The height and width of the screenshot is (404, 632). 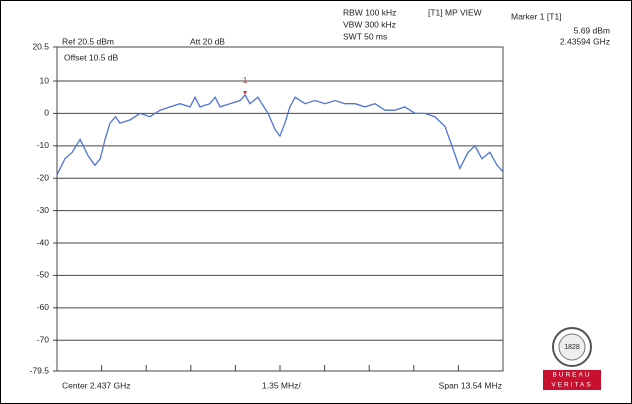 I want to click on marker-freq: 2.43594 GHz, so click(x=585, y=41).